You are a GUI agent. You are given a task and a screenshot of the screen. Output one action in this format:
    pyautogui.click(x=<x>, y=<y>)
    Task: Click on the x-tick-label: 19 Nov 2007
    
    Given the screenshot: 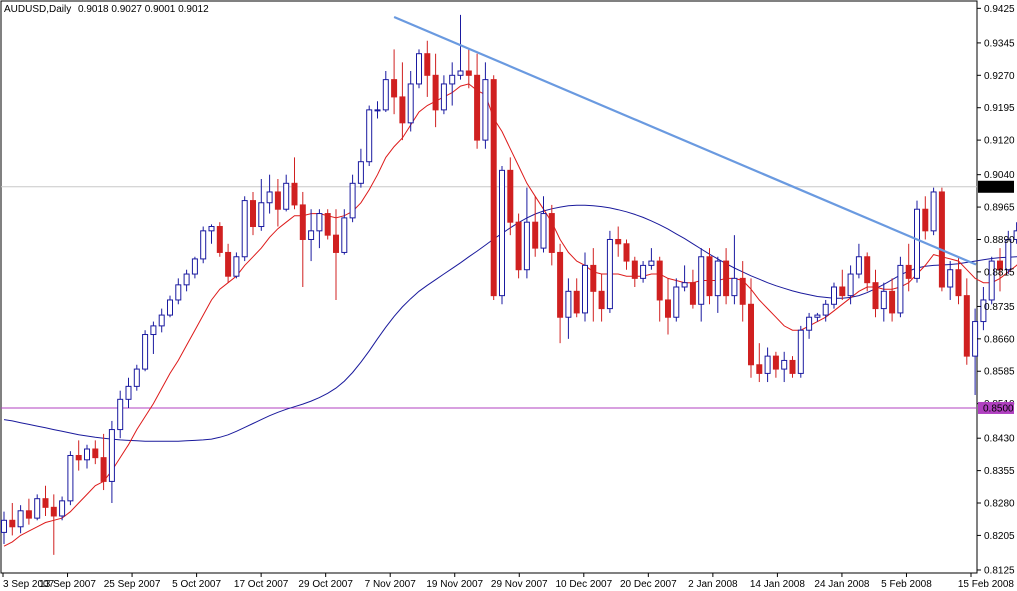 What is the action you would take?
    pyautogui.click(x=454, y=584)
    